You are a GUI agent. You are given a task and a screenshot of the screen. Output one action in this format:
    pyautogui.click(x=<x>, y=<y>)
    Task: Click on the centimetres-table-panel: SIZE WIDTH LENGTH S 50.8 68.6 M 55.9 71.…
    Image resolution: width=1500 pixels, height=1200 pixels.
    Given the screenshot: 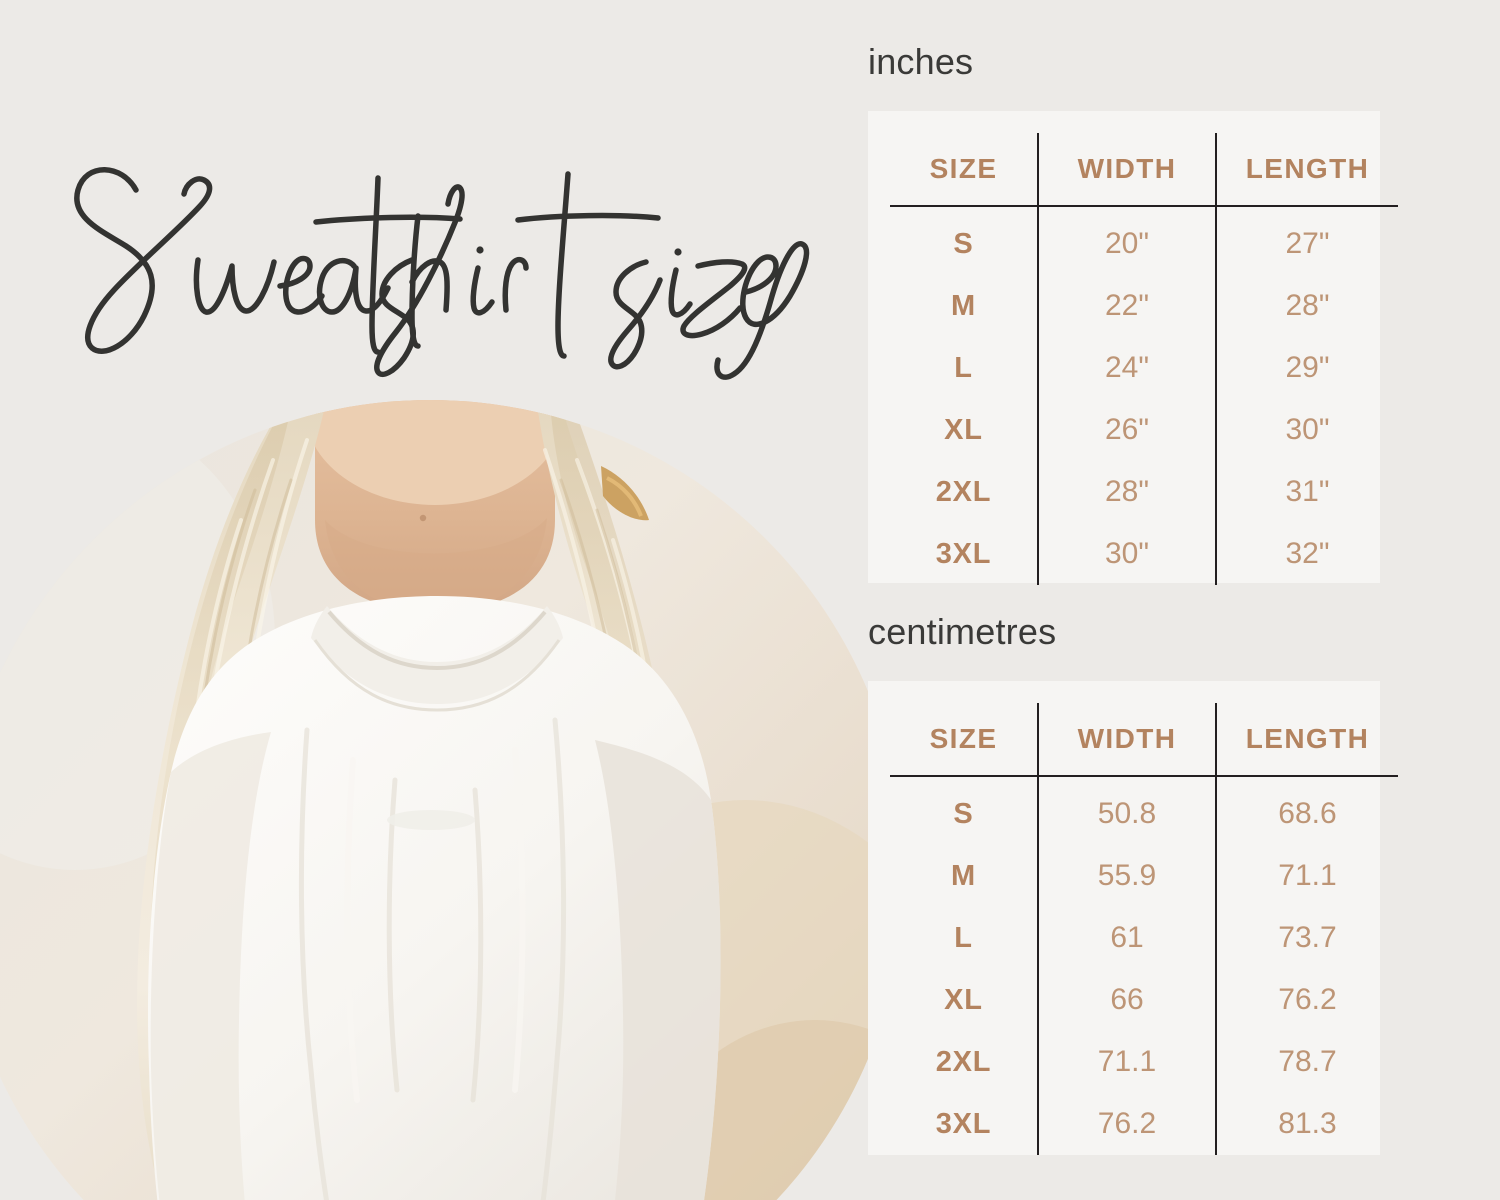 What is the action you would take?
    pyautogui.click(x=1133, y=918)
    